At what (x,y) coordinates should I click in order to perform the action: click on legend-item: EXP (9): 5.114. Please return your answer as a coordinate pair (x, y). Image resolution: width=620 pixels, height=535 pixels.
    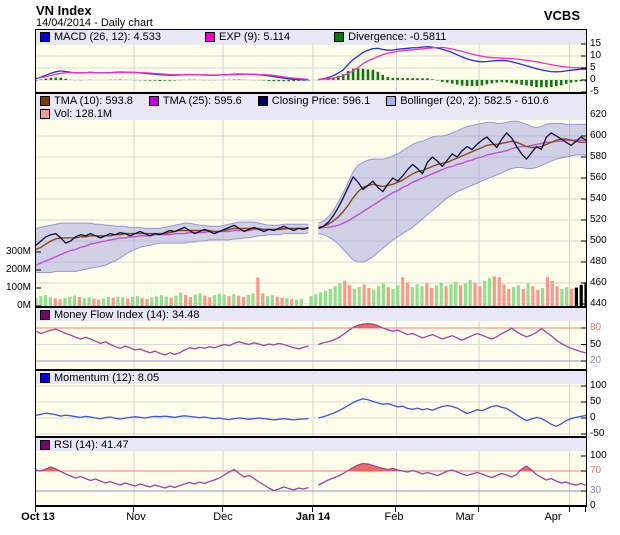
    Looking at the image, I should click on (247, 37).